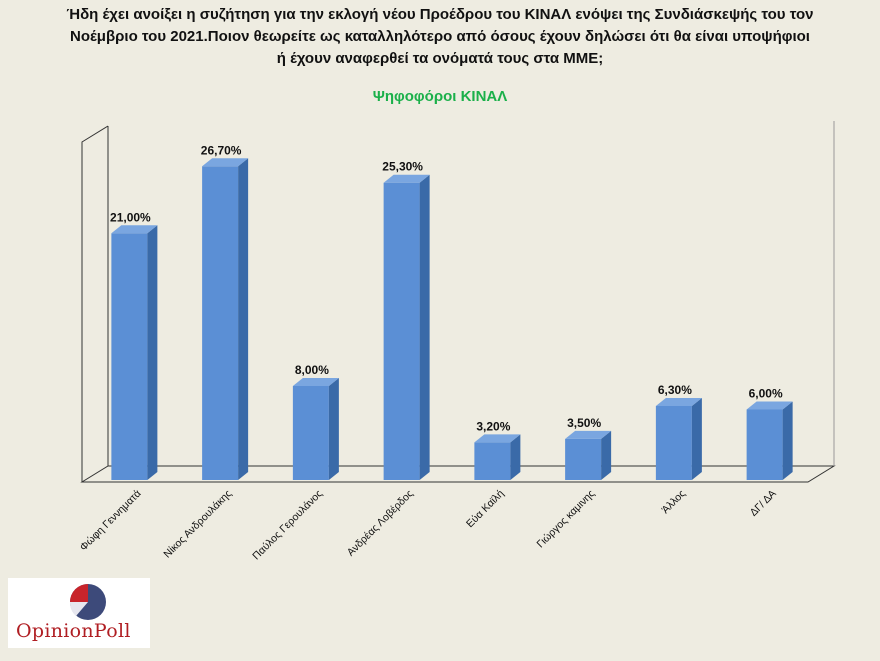  I want to click on opinionpoll-logo: OpinionPoll, so click(79, 613).